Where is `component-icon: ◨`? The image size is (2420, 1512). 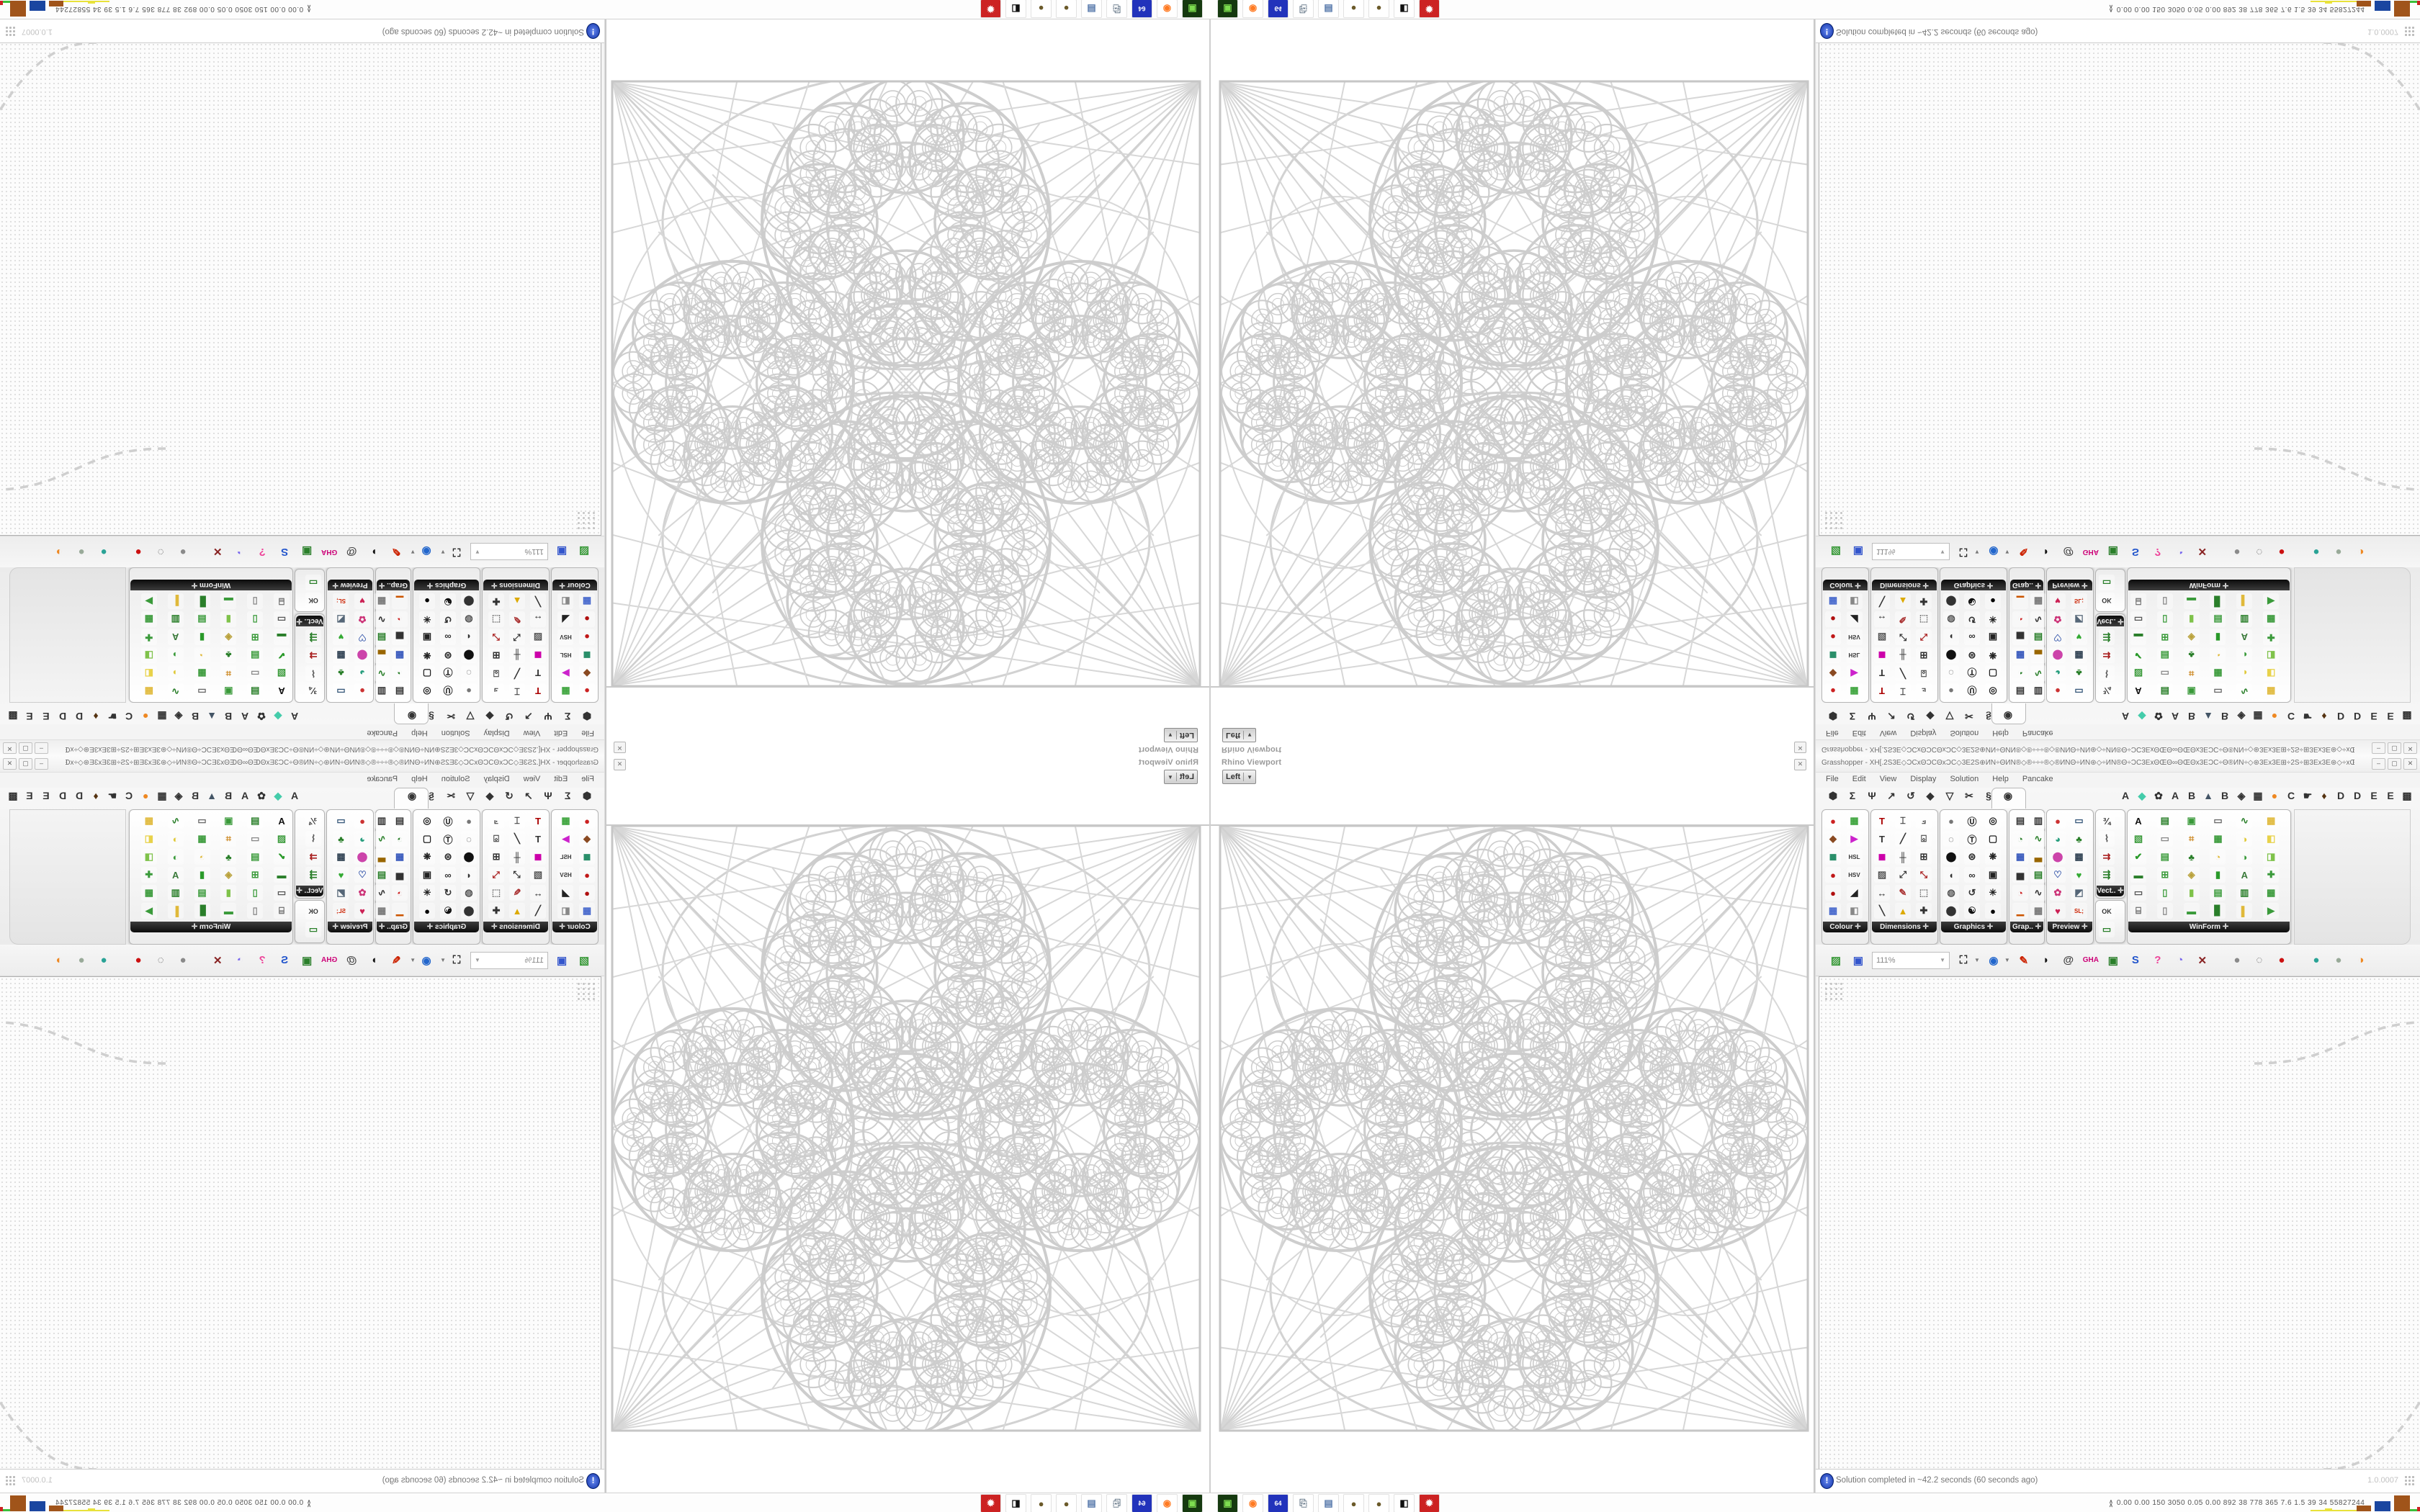
component-icon: ◨ is located at coordinates (148, 655).